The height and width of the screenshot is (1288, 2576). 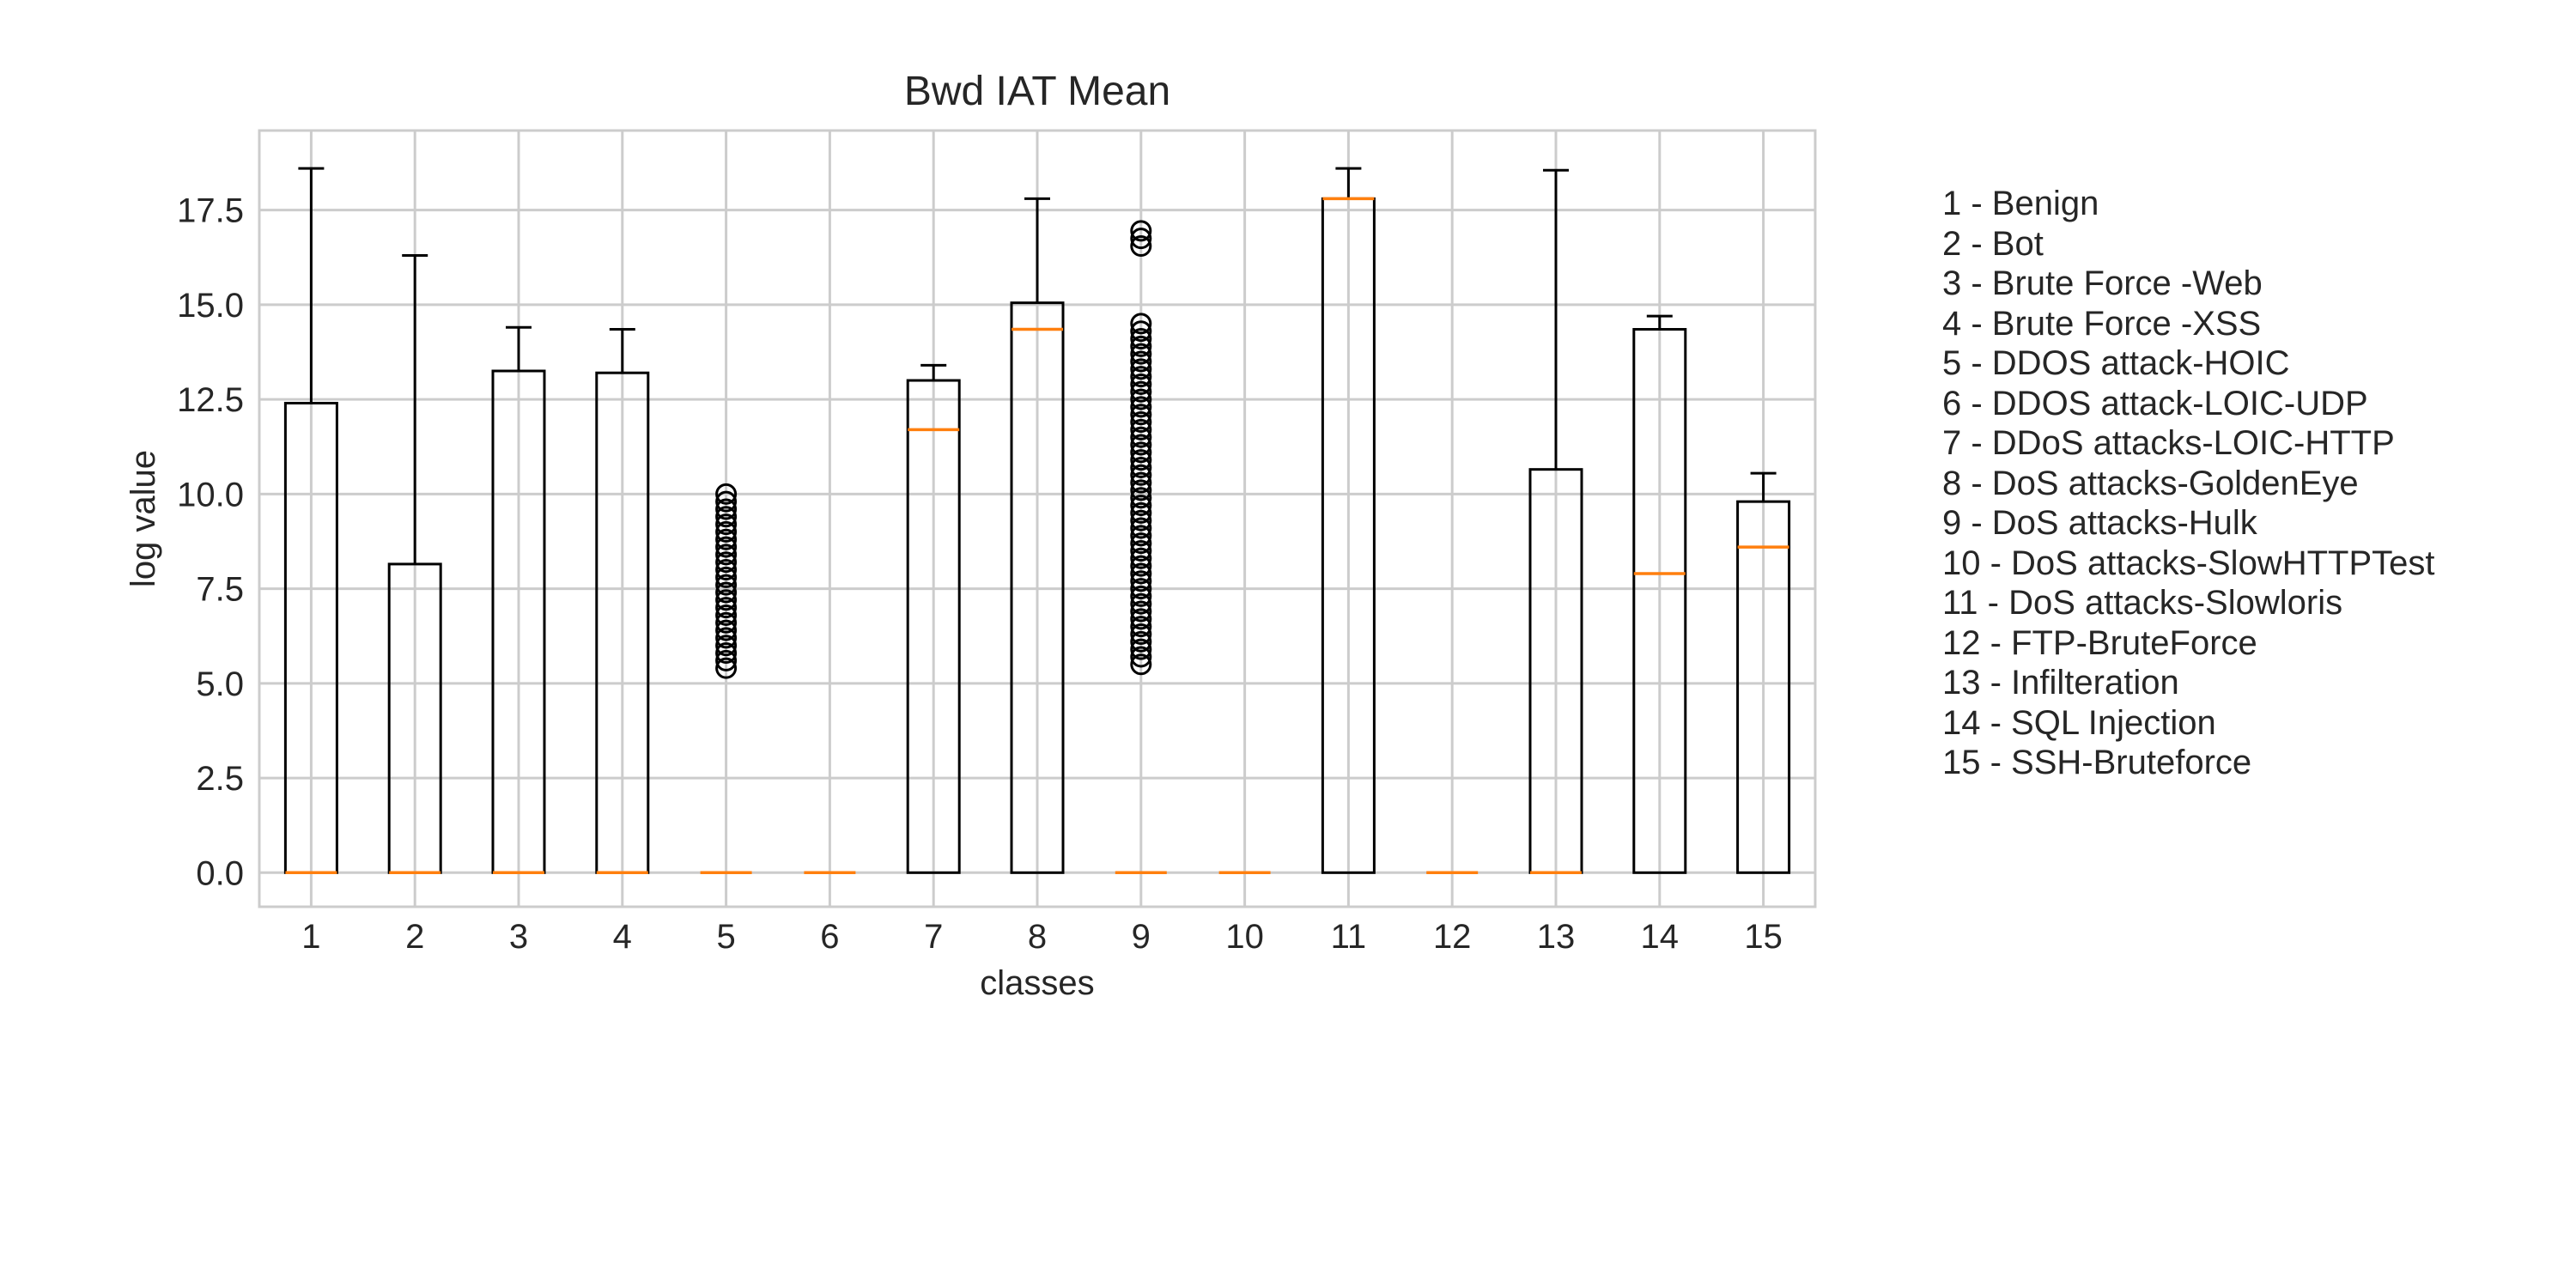 What do you see at coordinates (1038, 937) in the screenshot?
I see `x-tick-label: 8` at bounding box center [1038, 937].